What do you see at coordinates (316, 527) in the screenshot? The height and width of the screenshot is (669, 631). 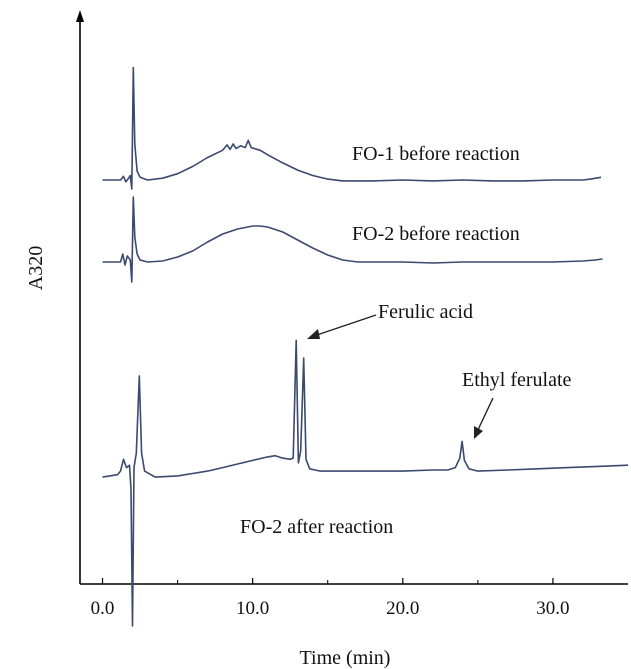 I see `label-fo2-after: FO-2 after reaction` at bounding box center [316, 527].